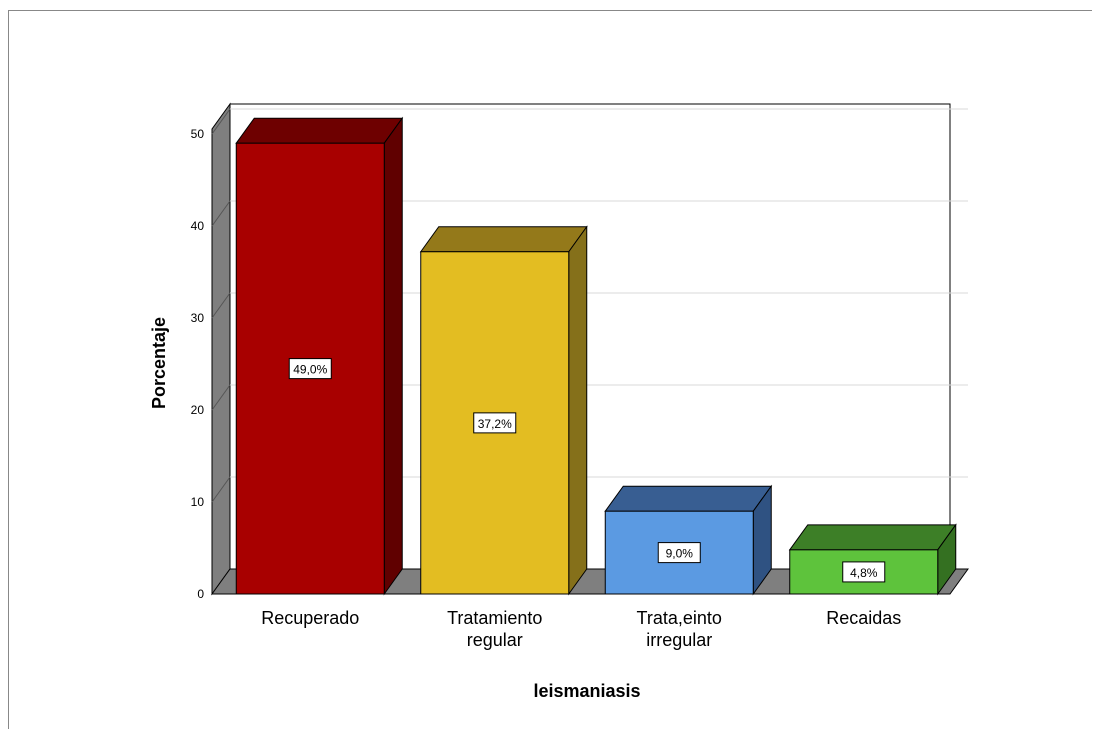 This screenshot has width=1100, height=733. Describe the element at coordinates (198, 364) in the screenshot. I see `y-axis-ticks: 0 10 20 30 40 50` at that location.